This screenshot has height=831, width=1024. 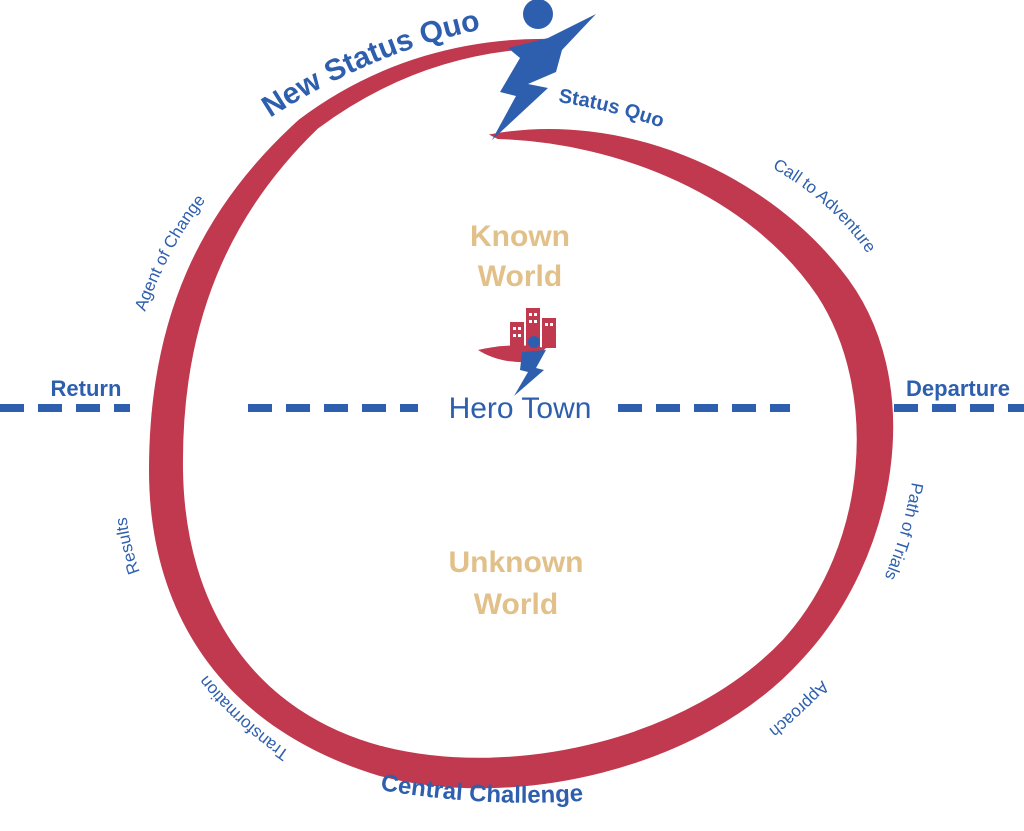 What do you see at coordinates (958, 388) in the screenshot?
I see `departure-label: Departure` at bounding box center [958, 388].